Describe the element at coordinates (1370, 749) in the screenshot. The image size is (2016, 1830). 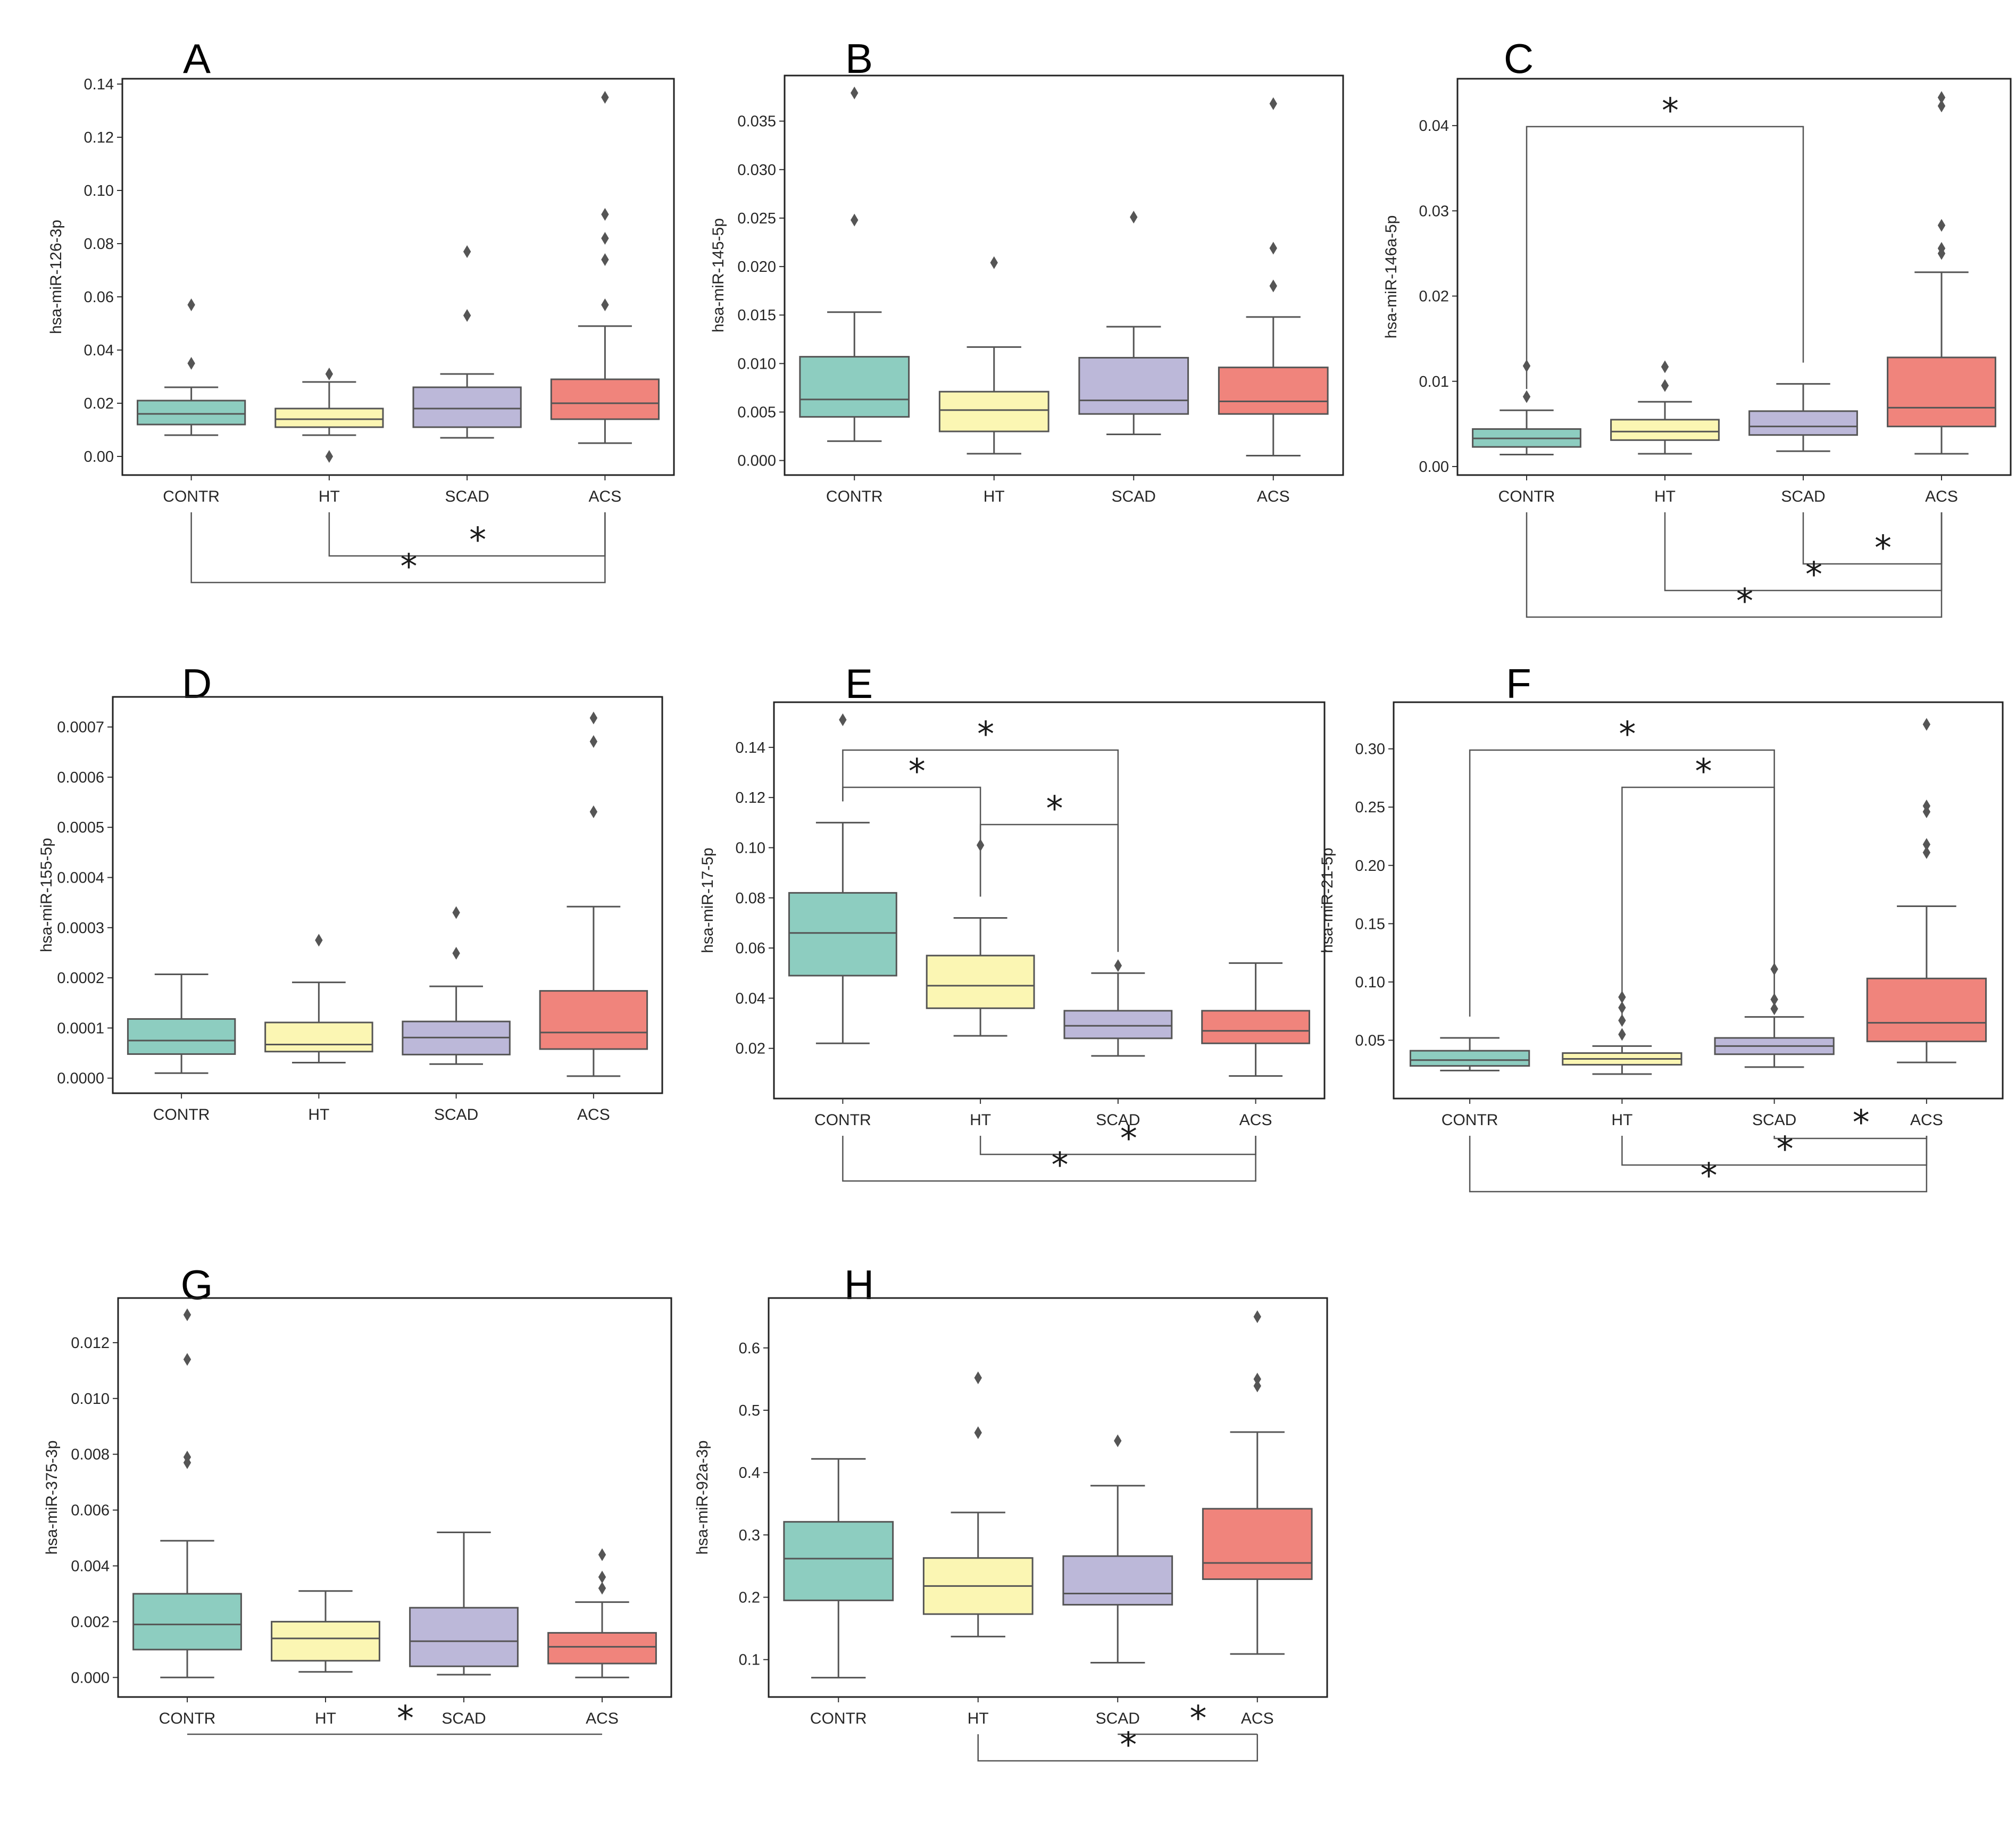
I see `y-tick-label: 0.30` at that location.